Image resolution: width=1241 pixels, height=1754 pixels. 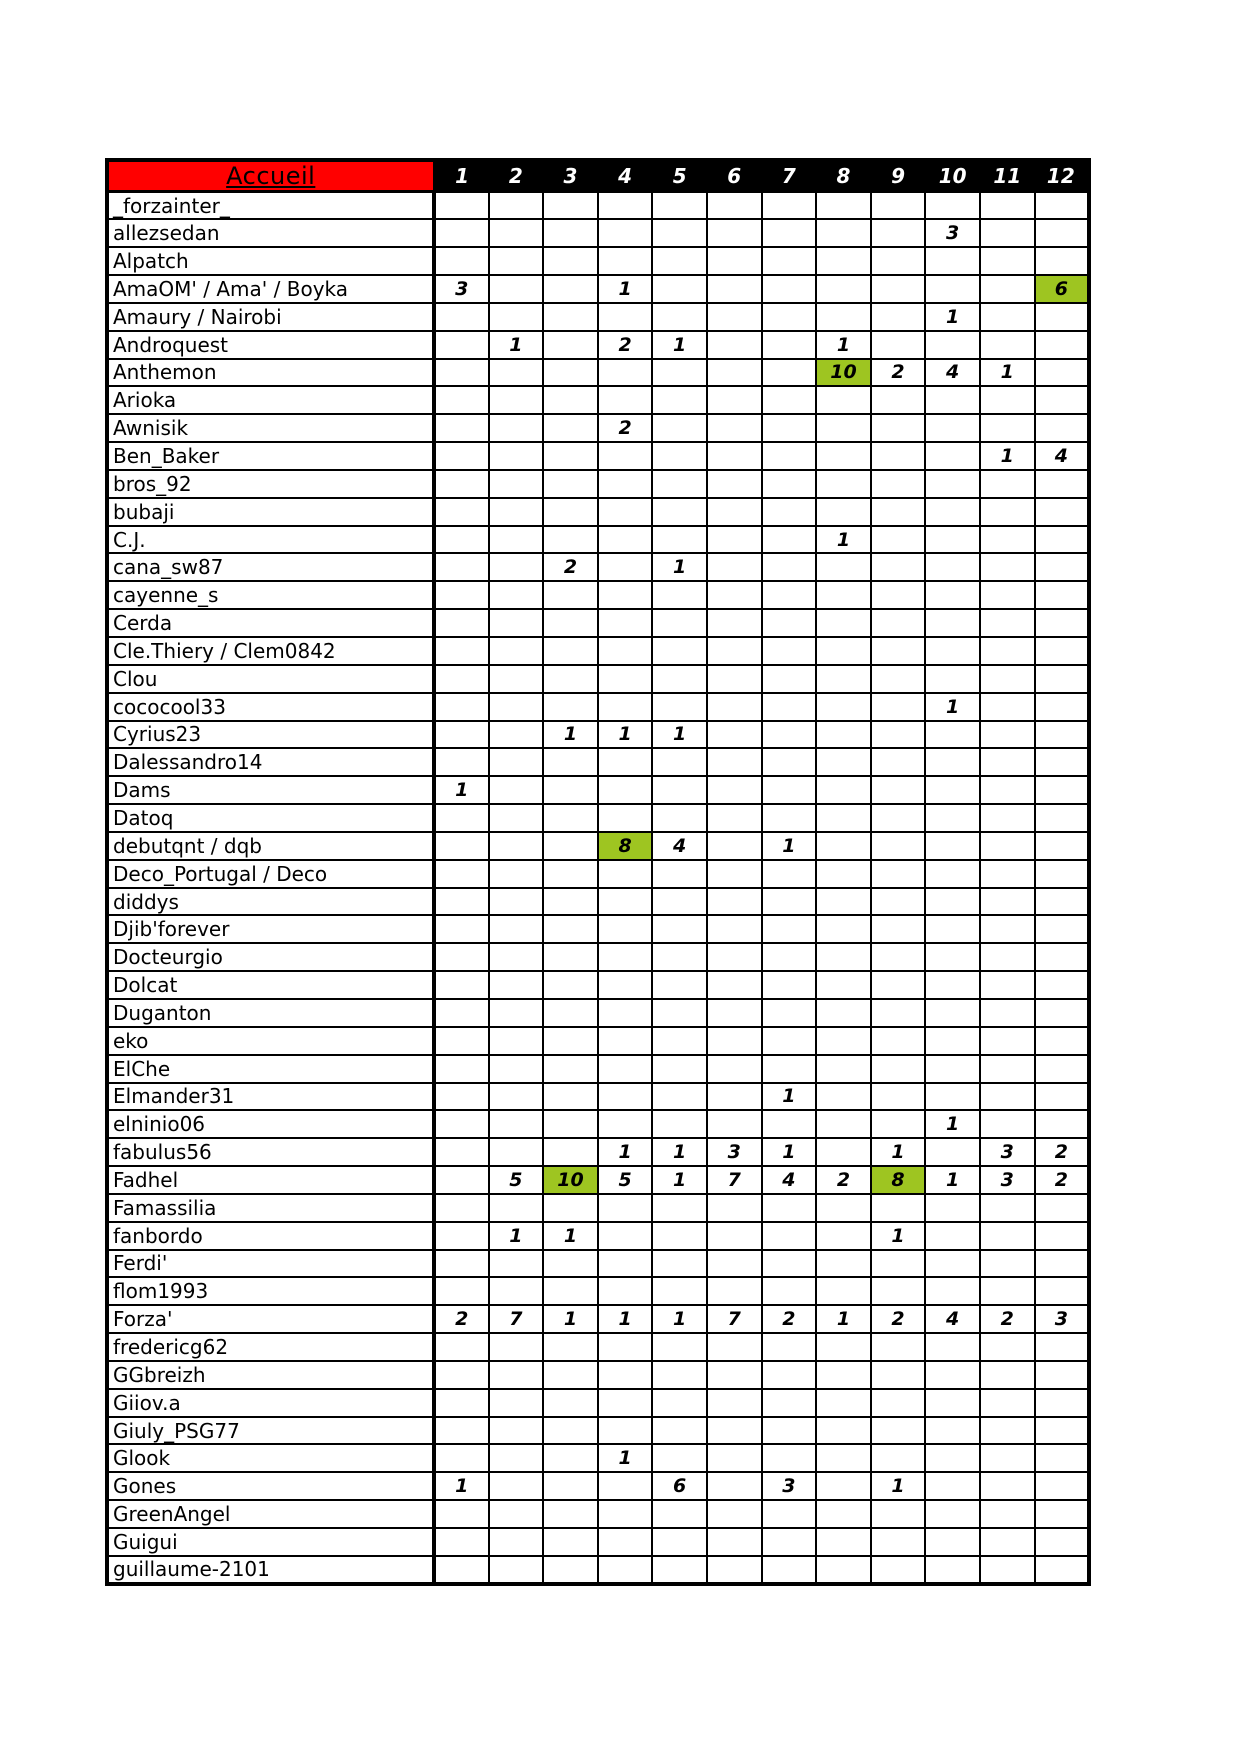 I want to click on round-header-cell: 8, so click(x=843, y=175).